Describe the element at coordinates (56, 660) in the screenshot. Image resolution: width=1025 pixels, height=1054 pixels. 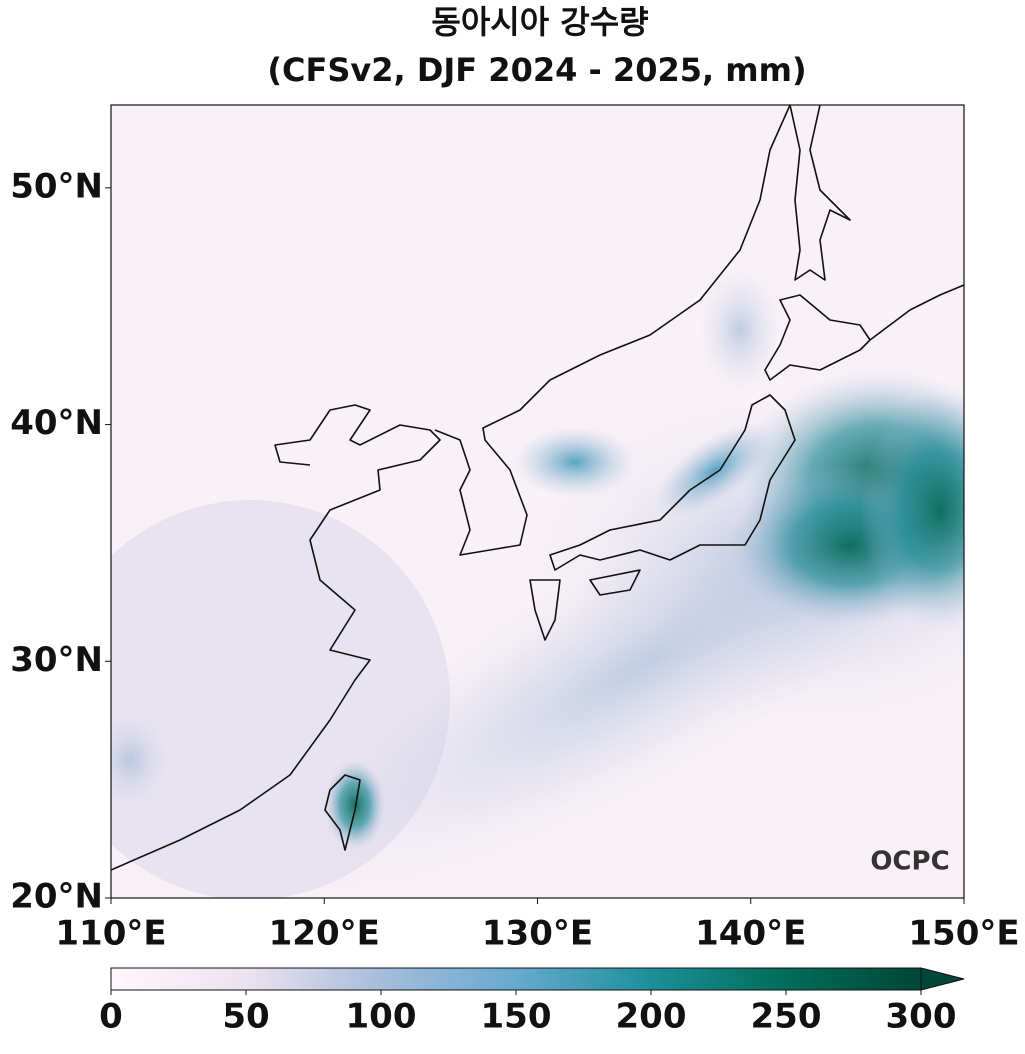
I see `y-tick-label: 30°N` at that location.